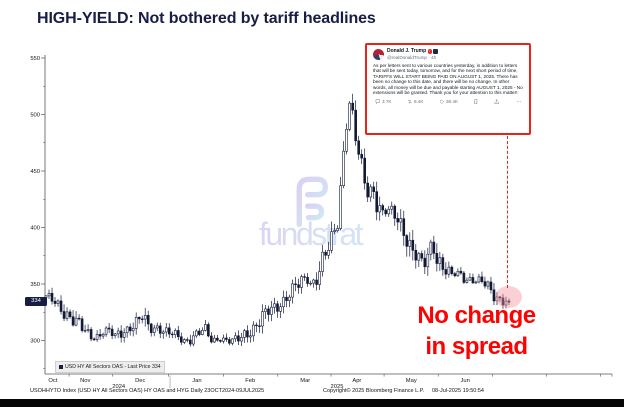 This screenshot has width=624, height=407. Describe the element at coordinates (356, 381) in the screenshot. I see `svg-text: Apr` at that location.